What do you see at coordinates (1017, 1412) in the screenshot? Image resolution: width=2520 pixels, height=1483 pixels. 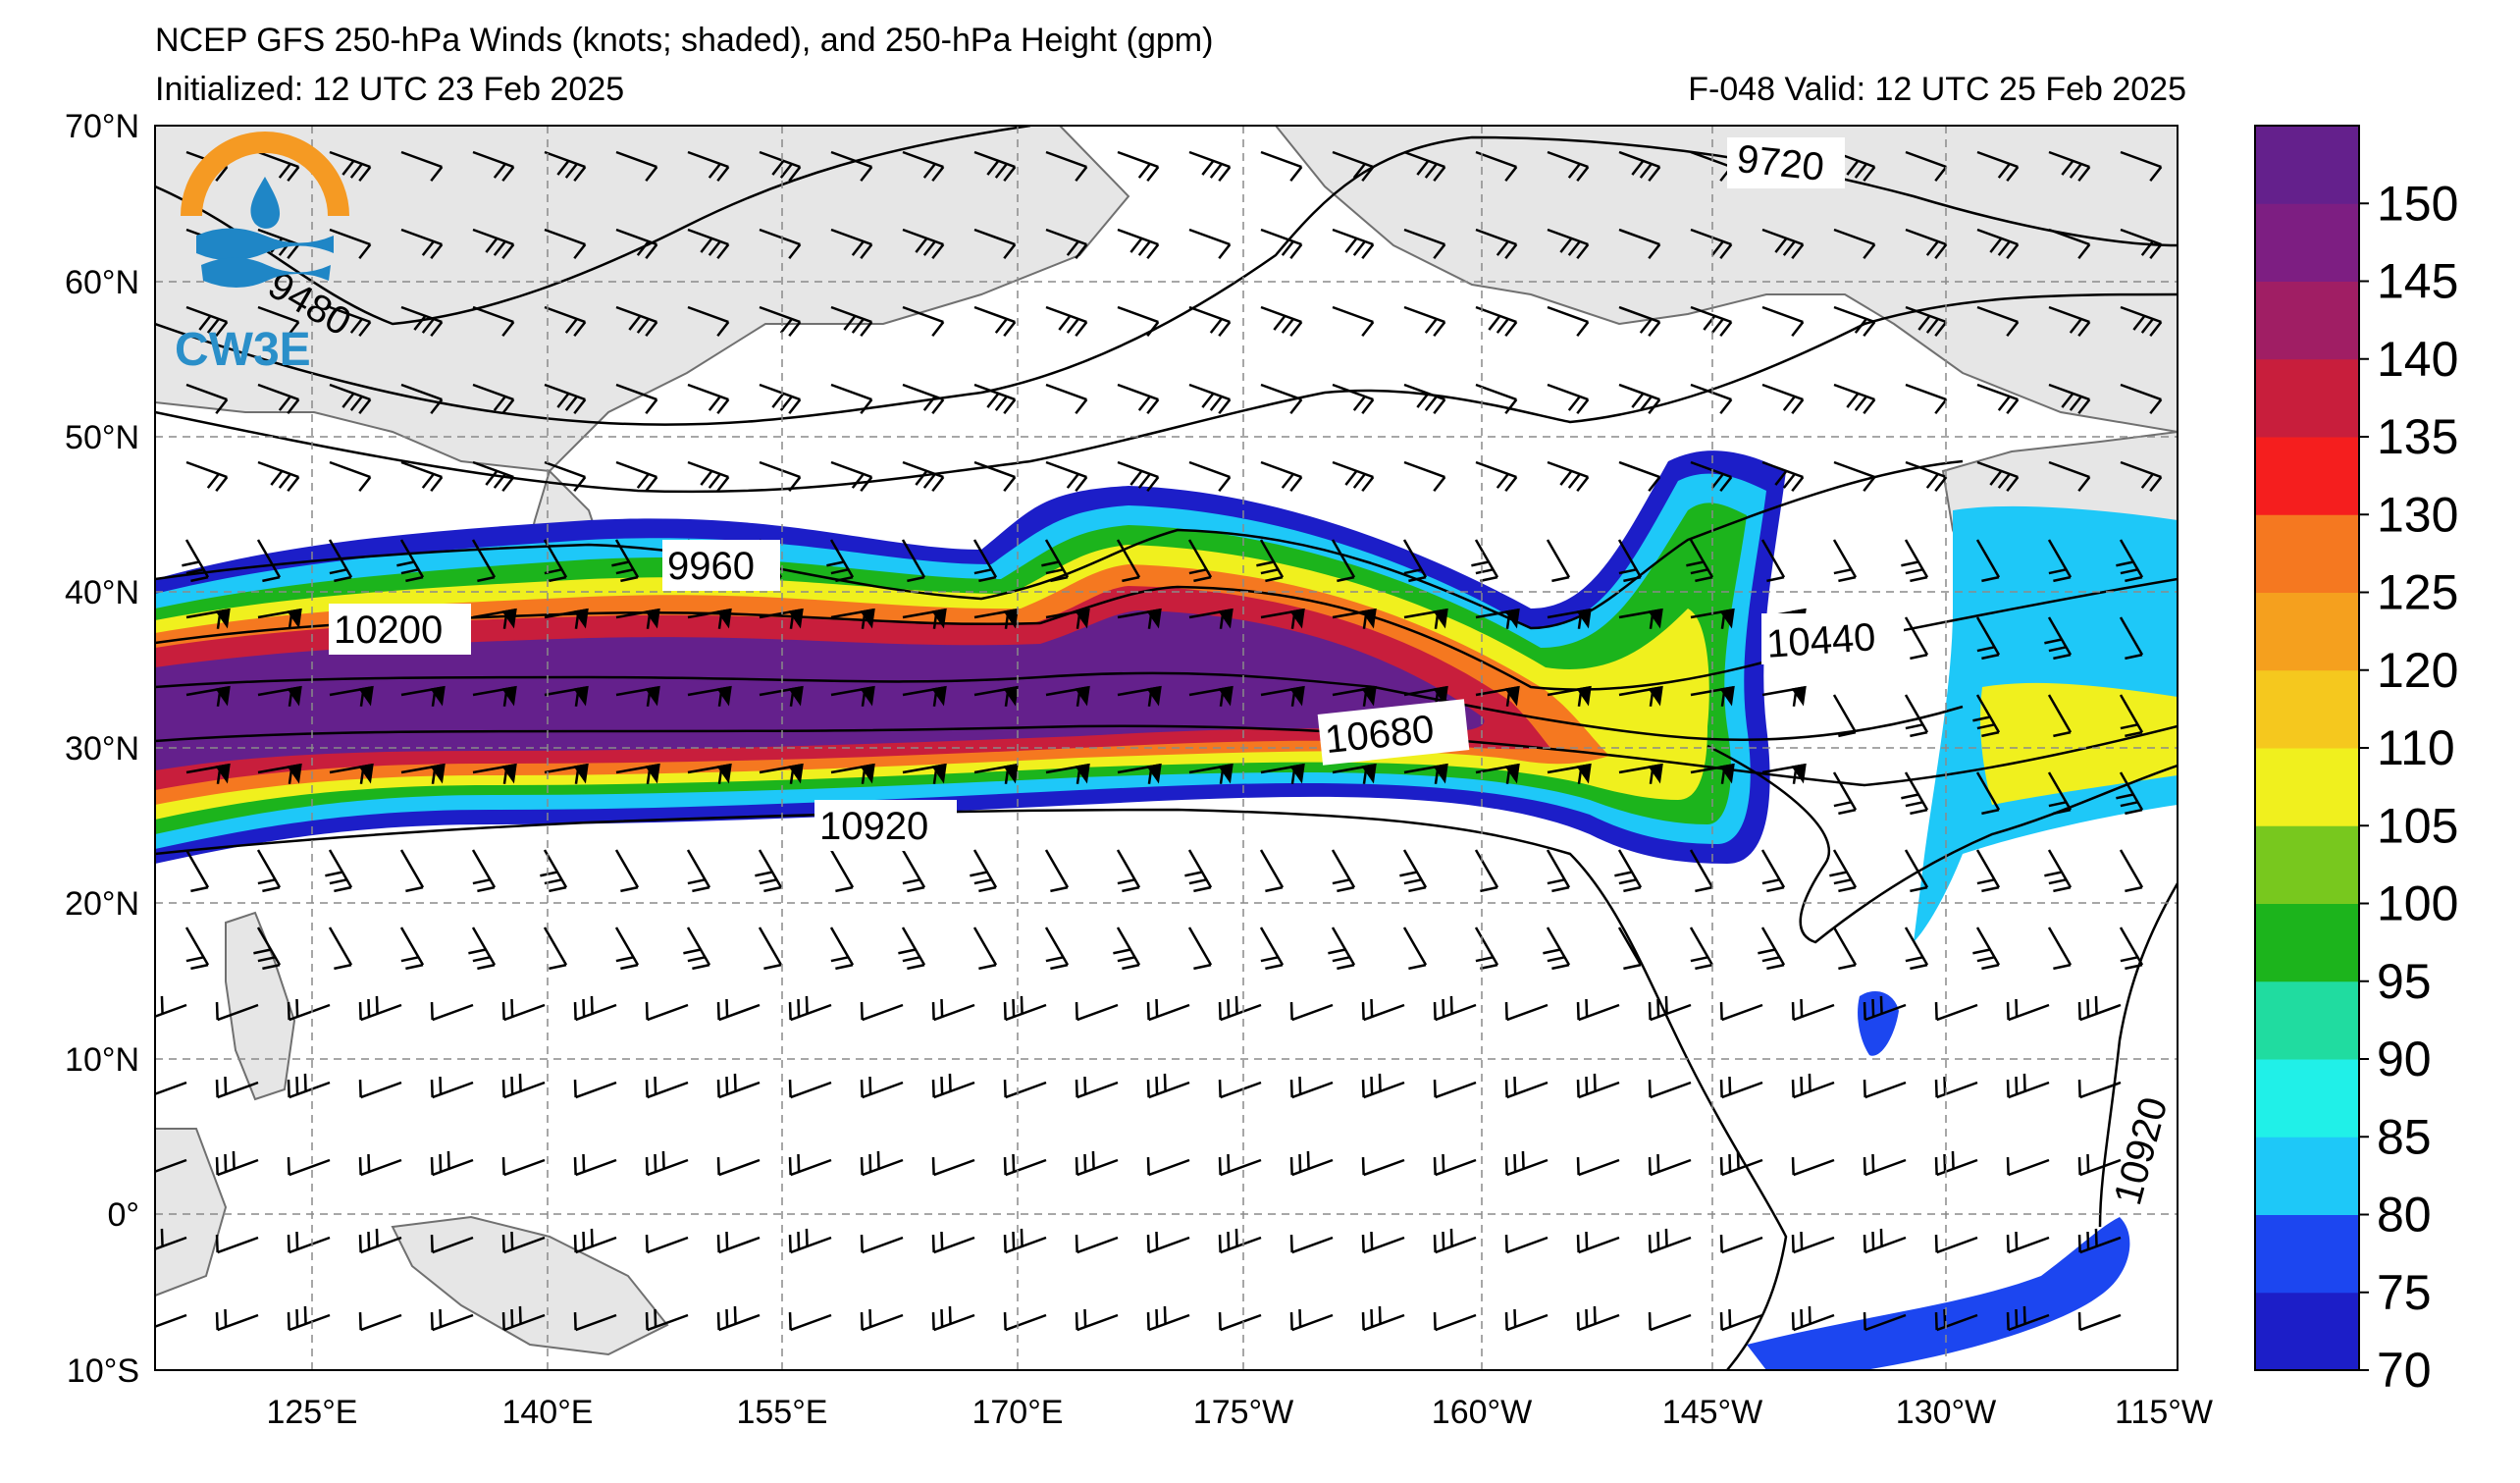 I see `lon-label-170e: 170°E` at bounding box center [1017, 1412].